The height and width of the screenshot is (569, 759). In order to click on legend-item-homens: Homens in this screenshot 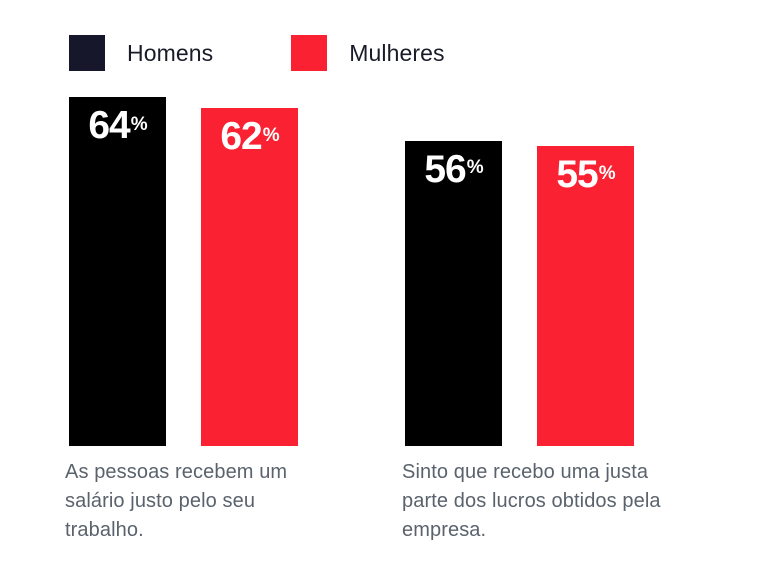, I will do `click(141, 53)`.